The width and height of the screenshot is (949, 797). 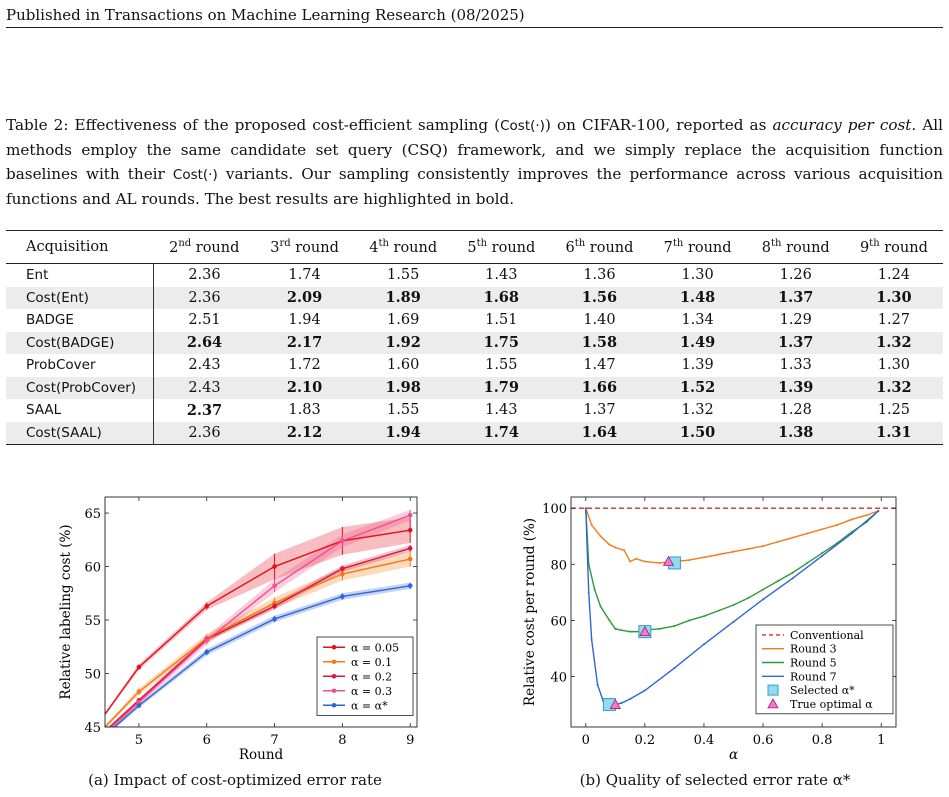 What do you see at coordinates (599, 387) in the screenshot?
I see `value-cell: 1.66` at bounding box center [599, 387].